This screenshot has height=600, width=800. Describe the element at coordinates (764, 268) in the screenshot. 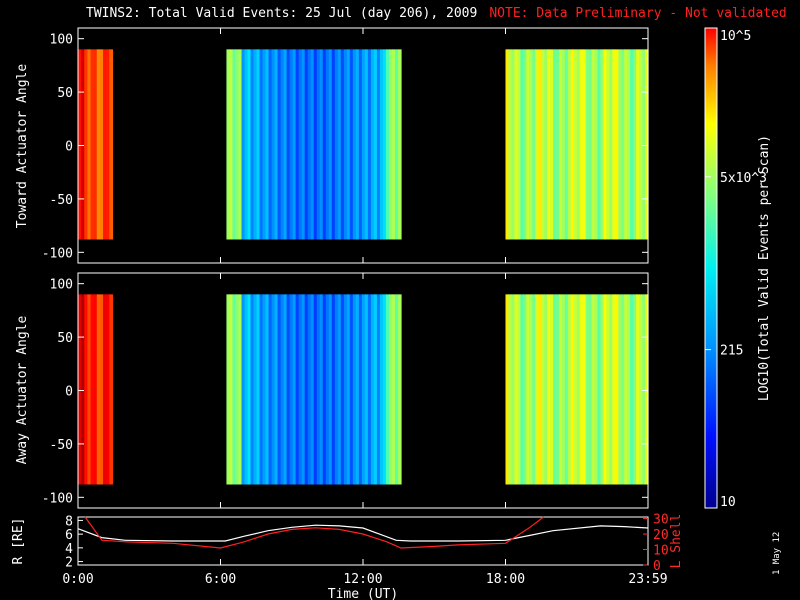

I see `colorbar-label: LOG10(Total Valid Events per Scan)` at that location.